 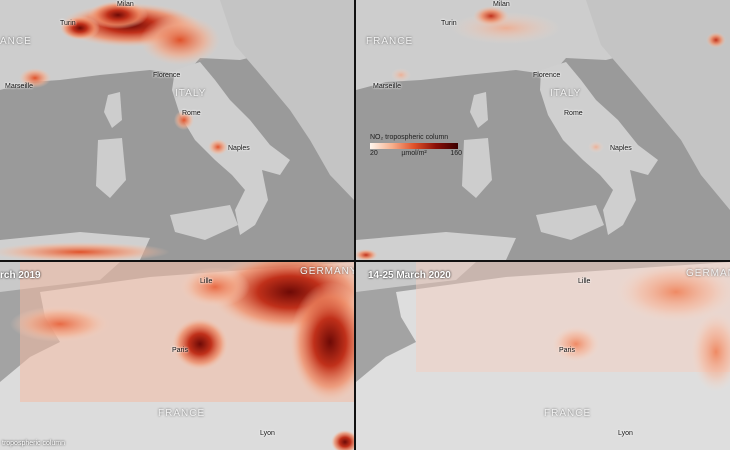 I want to click on no2-east-spot, so click(x=716, y=40).